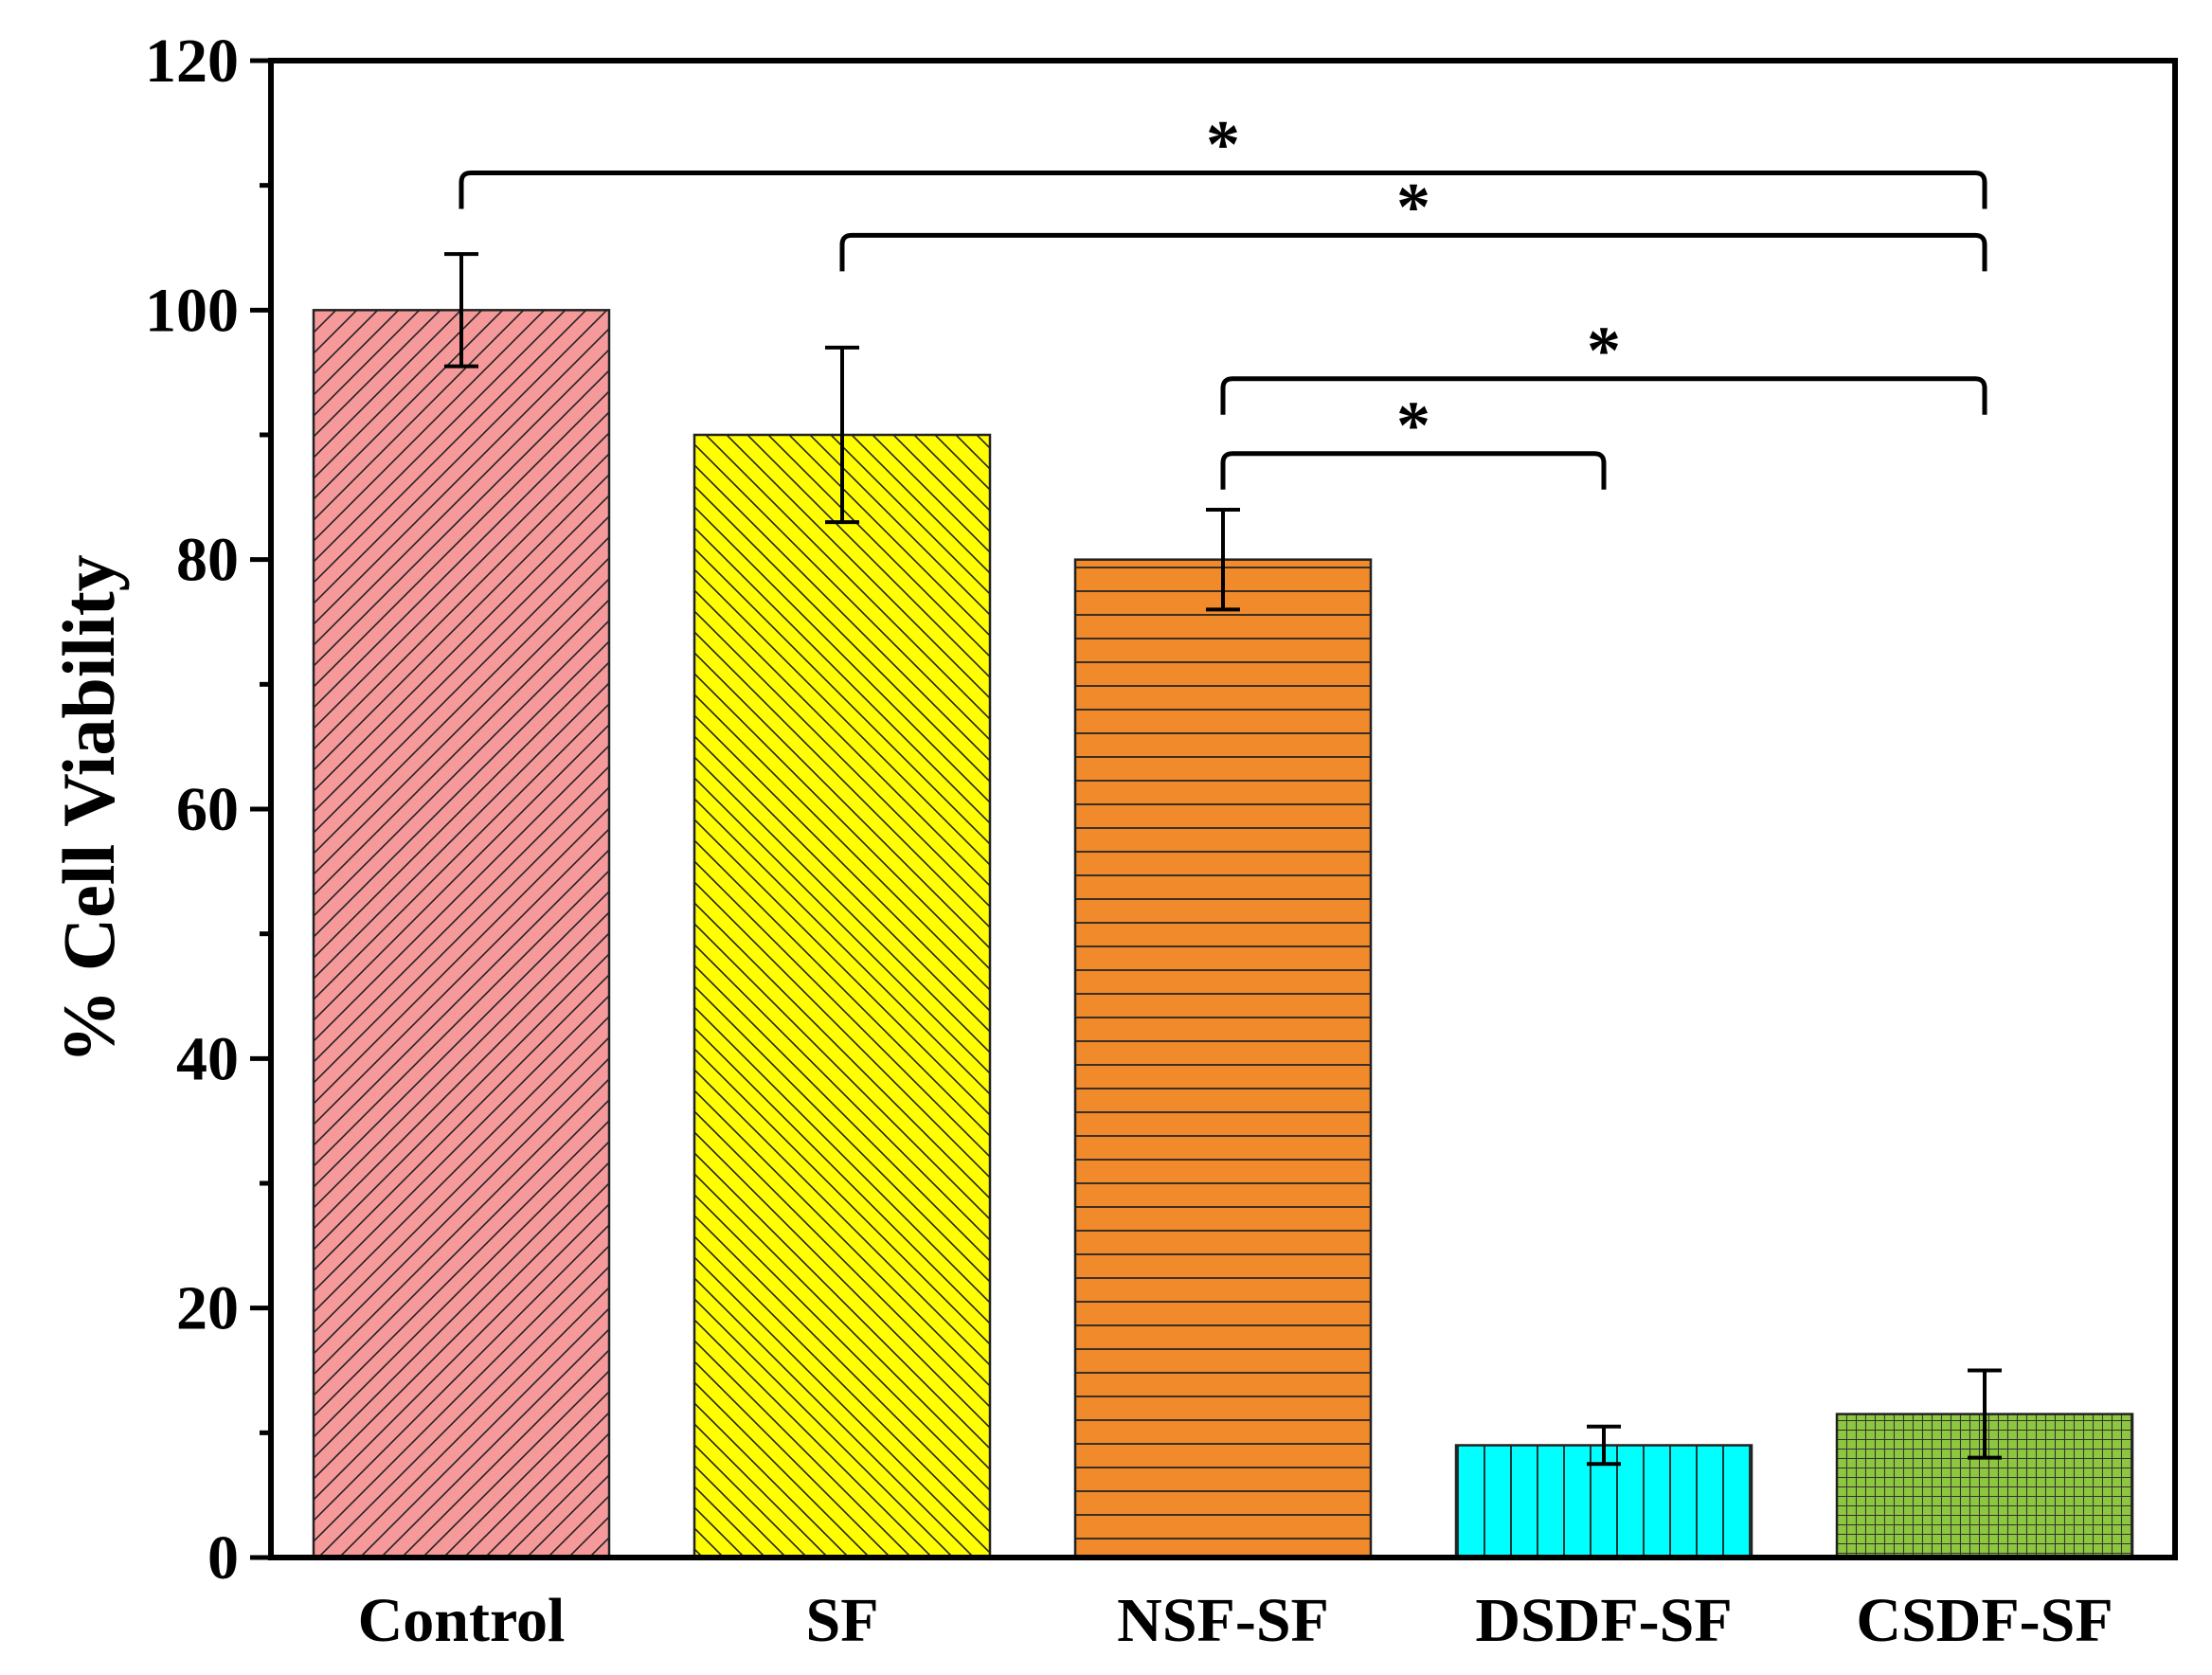 The image size is (2212, 1675). What do you see at coordinates (462, 934) in the screenshot?
I see `bar-control` at bounding box center [462, 934].